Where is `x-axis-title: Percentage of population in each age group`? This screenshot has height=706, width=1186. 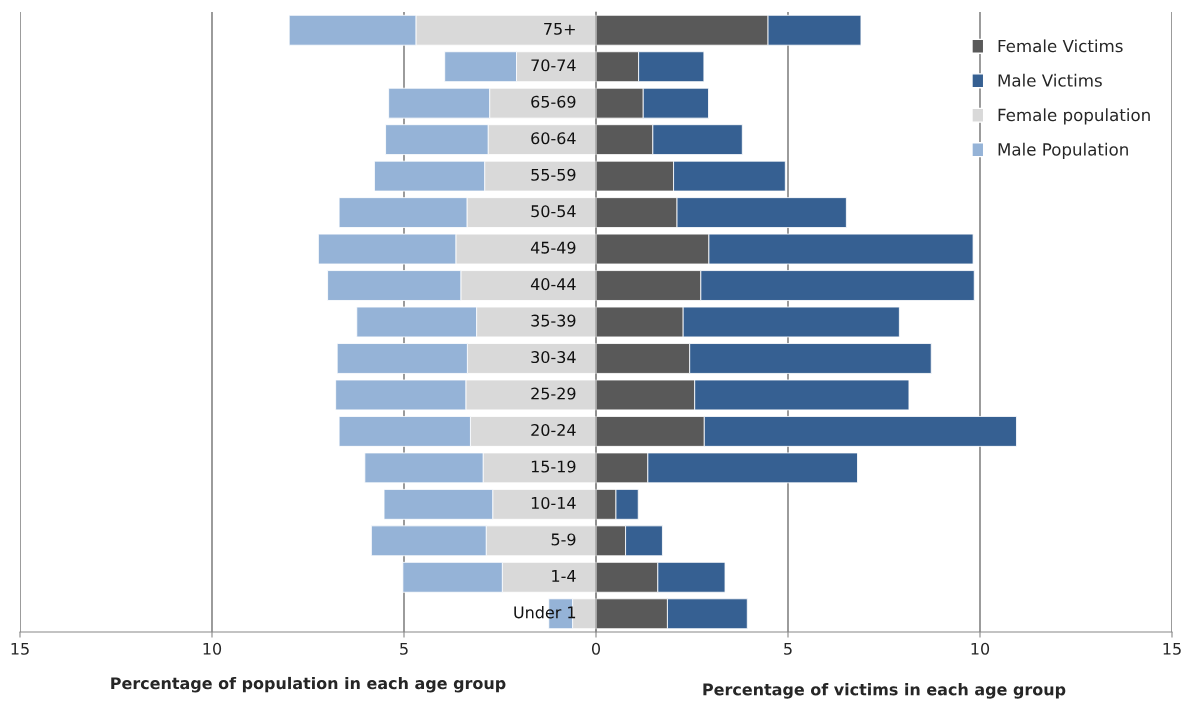
x-axis-title: Percentage of population in each age group is located at coordinates (308, 684).